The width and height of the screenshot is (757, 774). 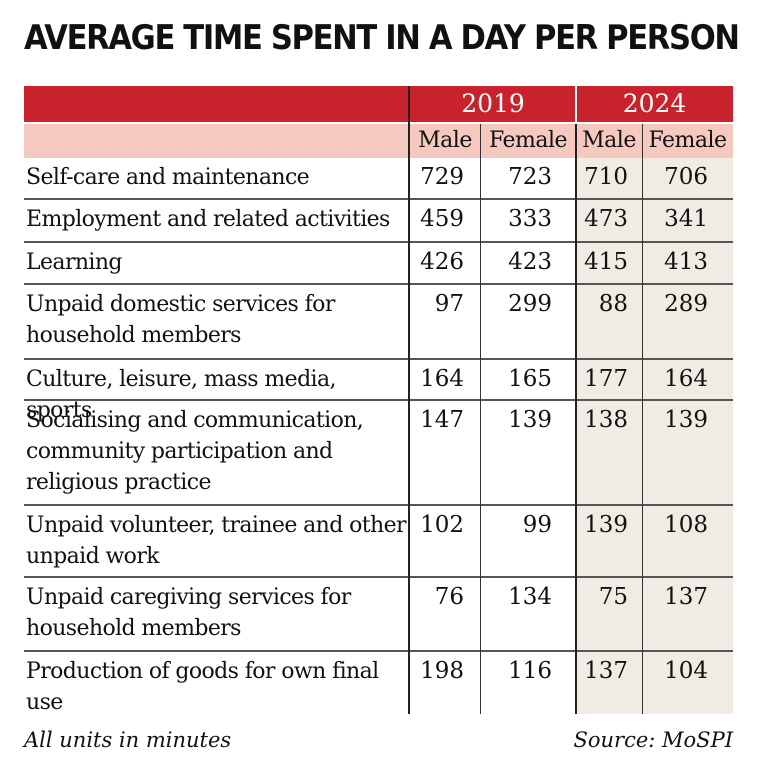 What do you see at coordinates (530, 304) in the screenshot?
I see `value-2019-female: 299` at bounding box center [530, 304].